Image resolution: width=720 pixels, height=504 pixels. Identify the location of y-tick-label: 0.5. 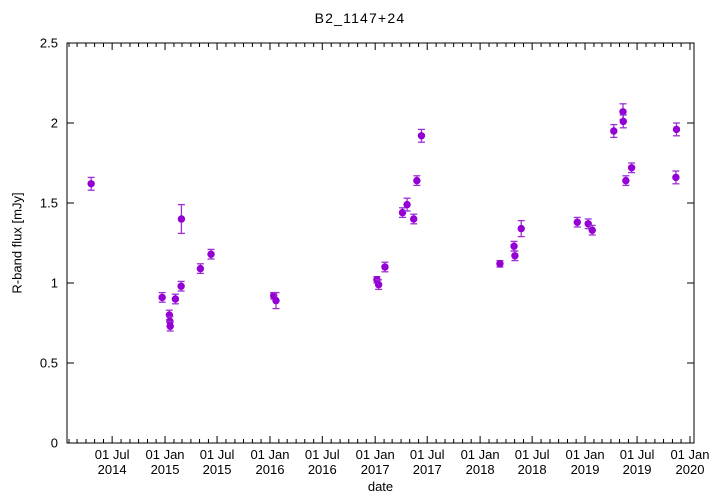
(49, 363).